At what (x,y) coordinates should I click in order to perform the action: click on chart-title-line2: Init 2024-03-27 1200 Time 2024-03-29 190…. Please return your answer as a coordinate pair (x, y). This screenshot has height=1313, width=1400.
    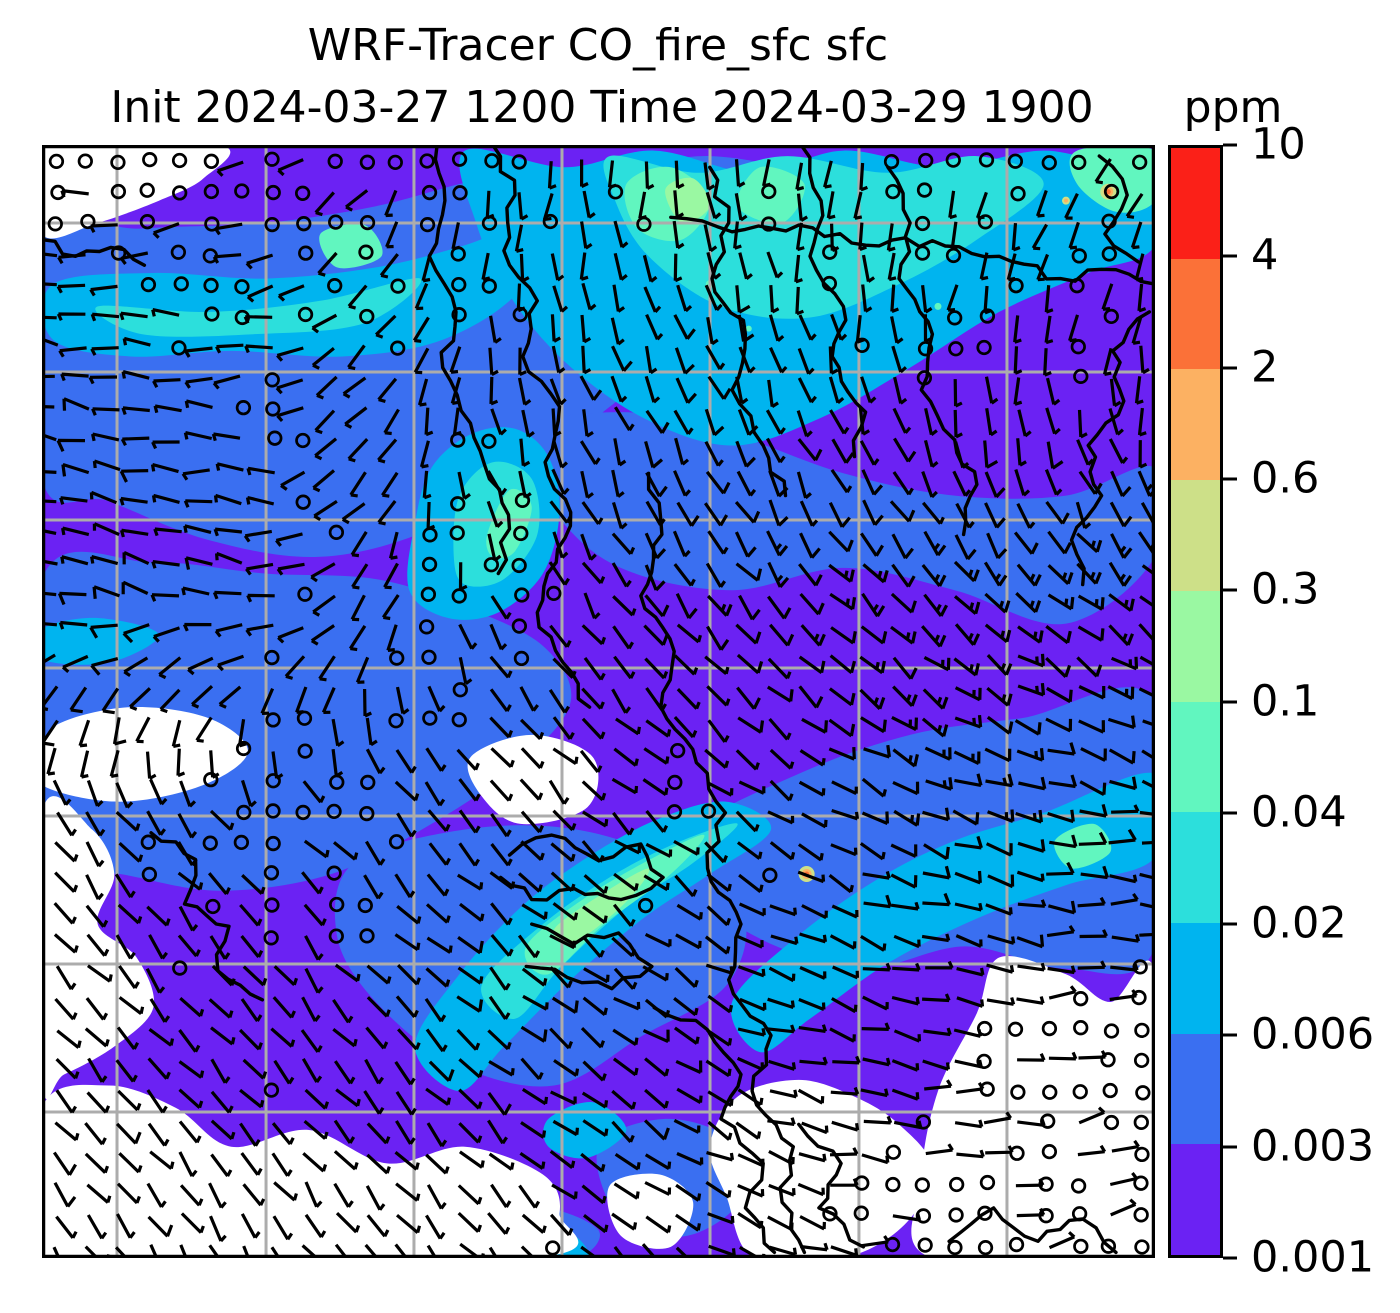
    Looking at the image, I should click on (602, 107).